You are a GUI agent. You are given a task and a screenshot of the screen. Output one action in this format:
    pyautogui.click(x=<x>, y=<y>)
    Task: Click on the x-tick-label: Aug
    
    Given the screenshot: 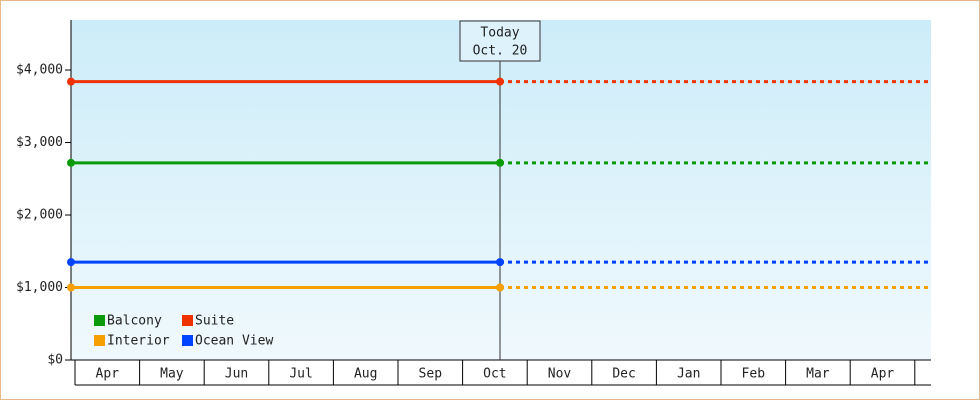 What is the action you would take?
    pyautogui.click(x=365, y=374)
    